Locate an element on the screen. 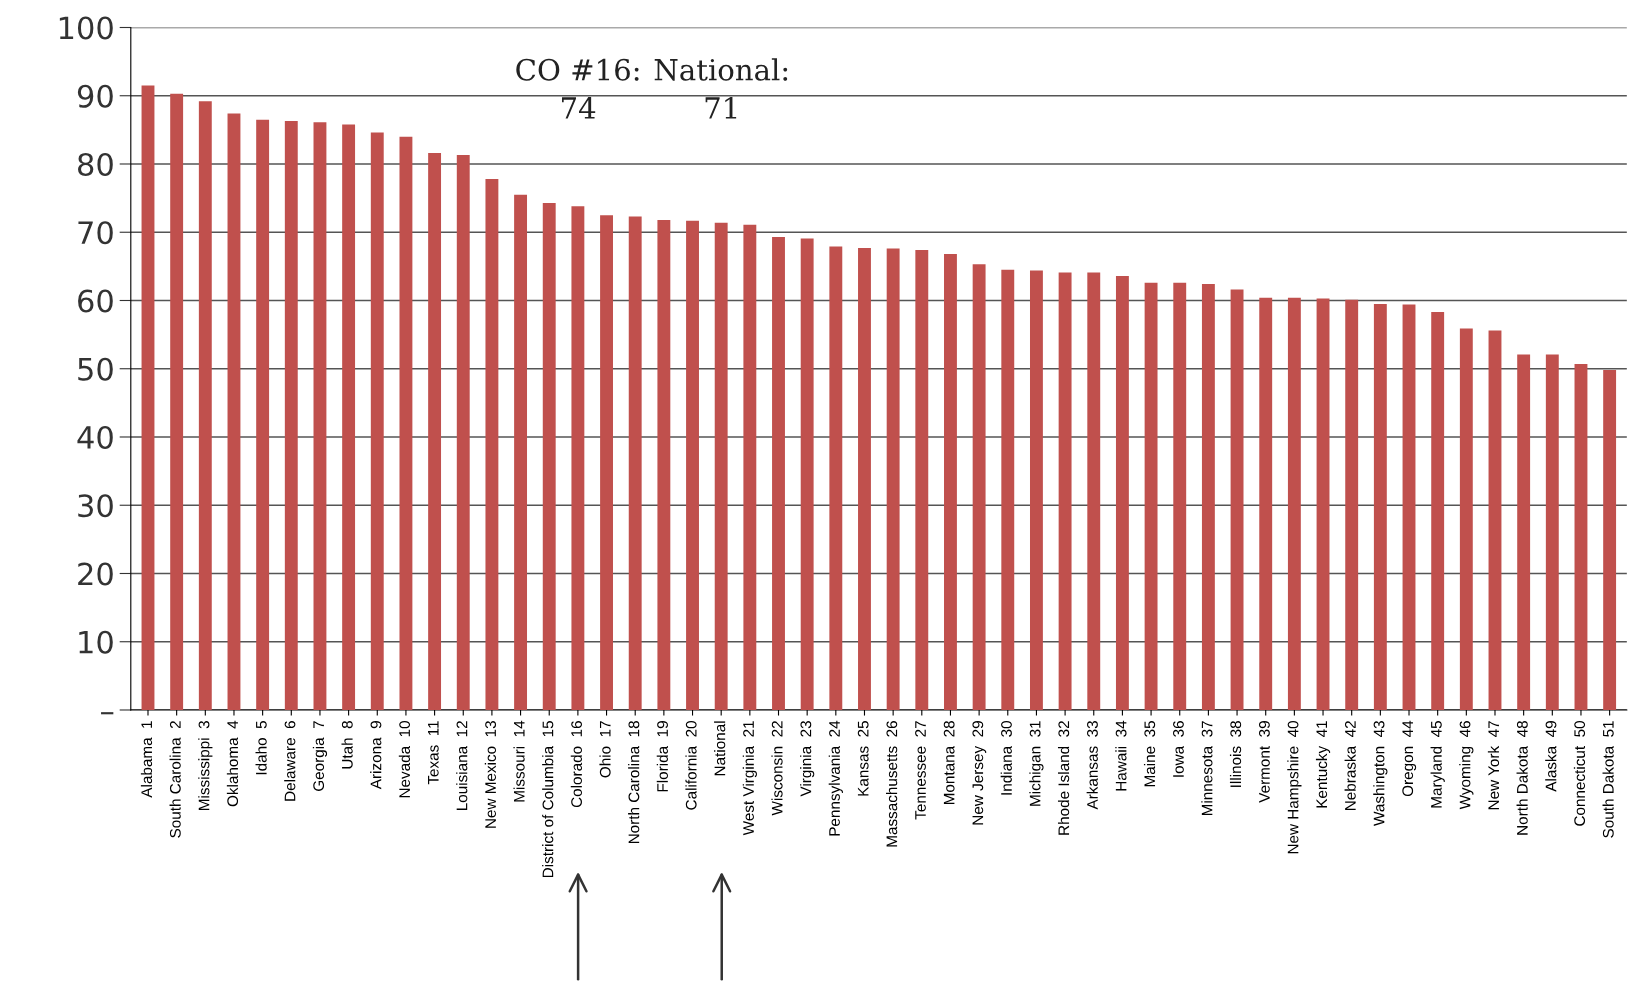 The image size is (1635, 982). y-tick-label: 90 is located at coordinates (95, 96).